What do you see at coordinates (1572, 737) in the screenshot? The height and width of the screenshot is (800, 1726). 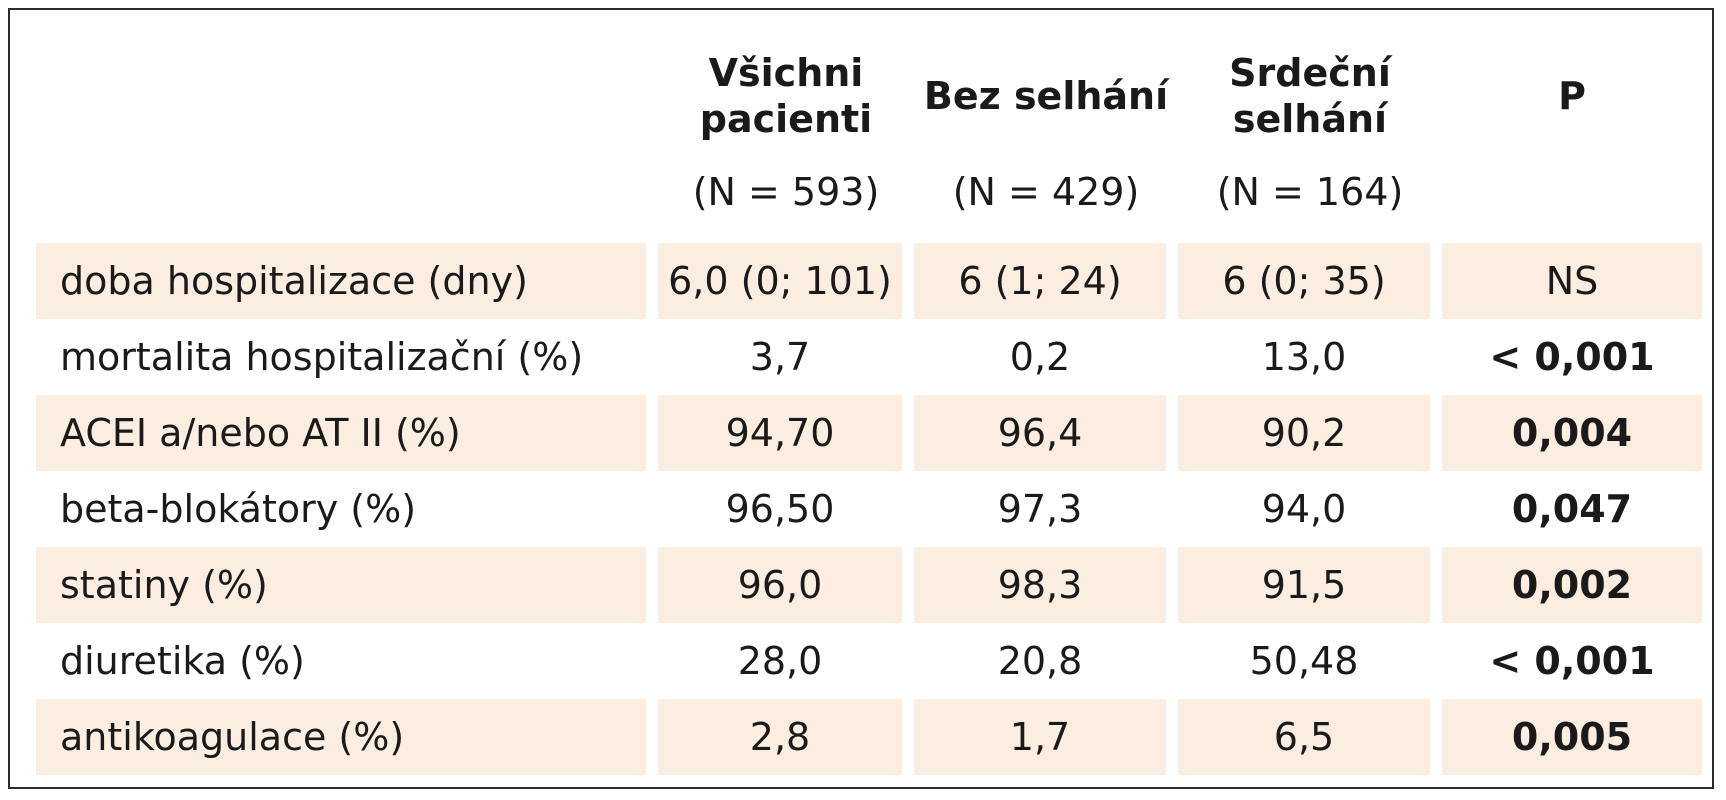 I see `value-p: 0,005` at bounding box center [1572, 737].